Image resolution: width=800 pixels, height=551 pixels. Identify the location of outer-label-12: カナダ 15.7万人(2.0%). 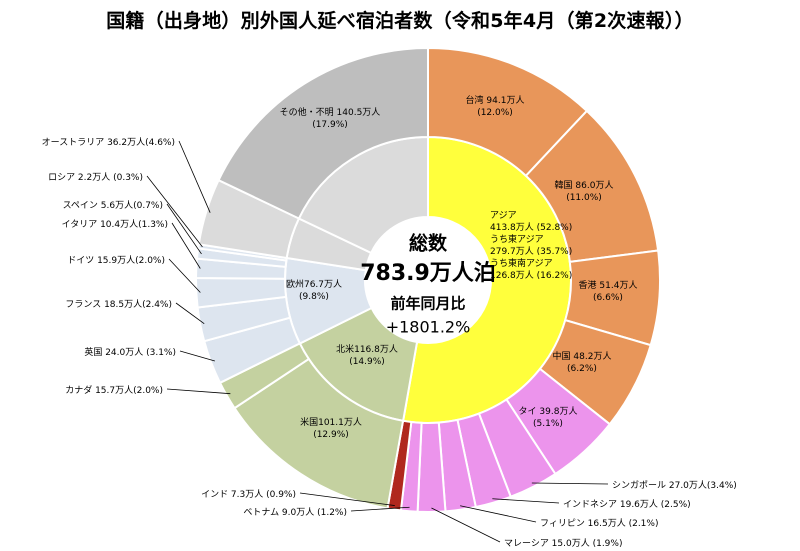
(114, 390).